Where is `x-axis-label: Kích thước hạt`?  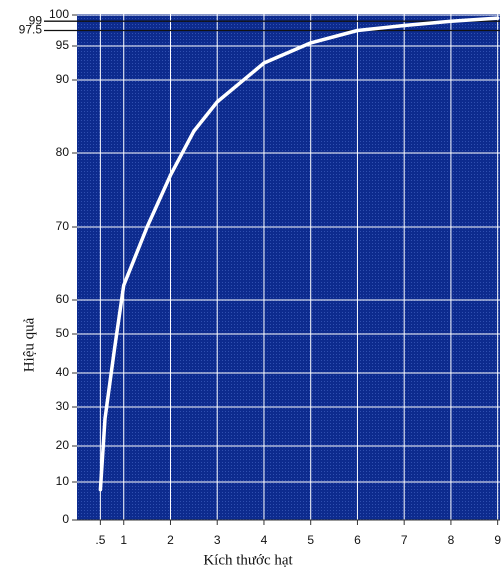 x-axis-label: Kích thước hạt is located at coordinates (248, 560).